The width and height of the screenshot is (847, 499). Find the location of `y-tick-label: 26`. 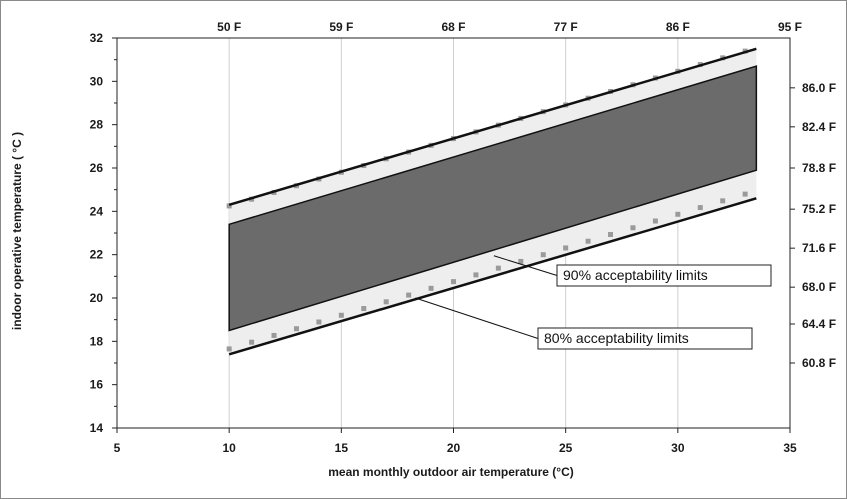

y-tick-label: 26 is located at coordinates (97, 168).